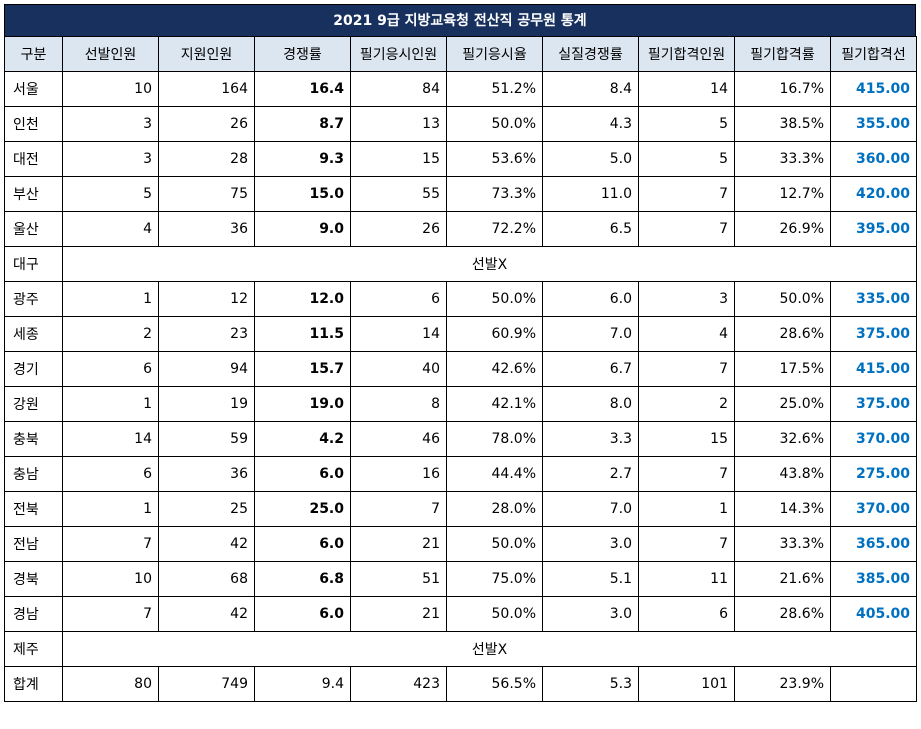 This screenshot has height=729, width=921. I want to click on no-selection-cell: 선발X, so click(489, 649).